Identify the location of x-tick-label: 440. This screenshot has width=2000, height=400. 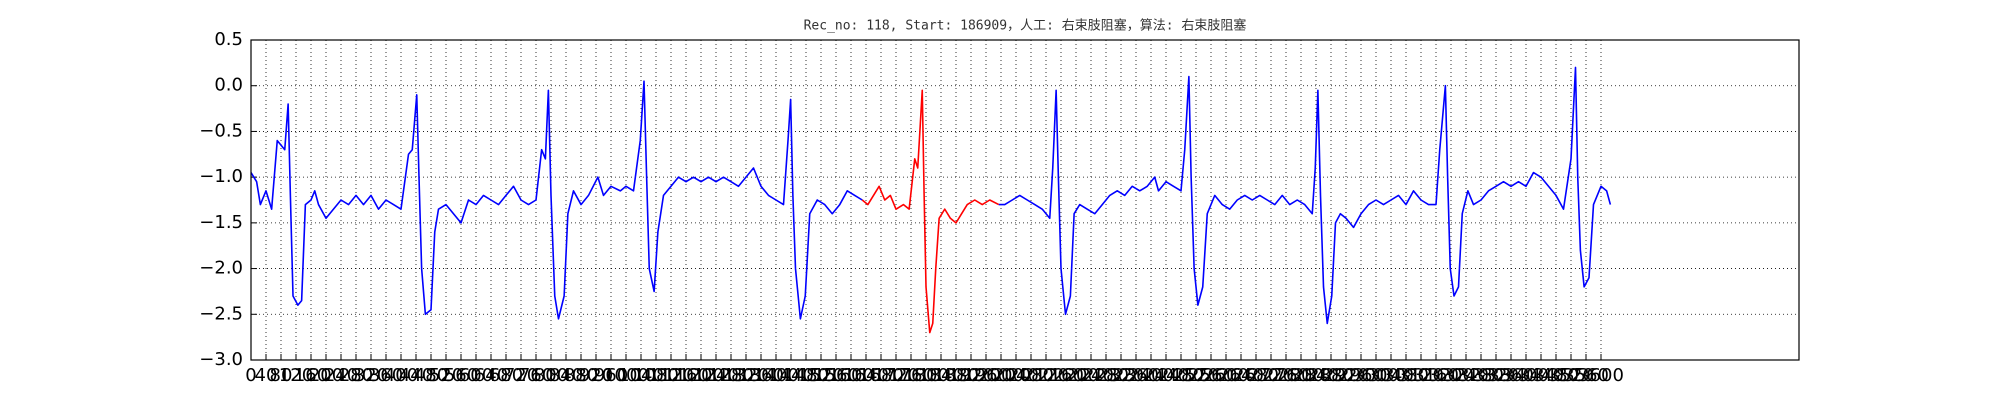
(416, 375).